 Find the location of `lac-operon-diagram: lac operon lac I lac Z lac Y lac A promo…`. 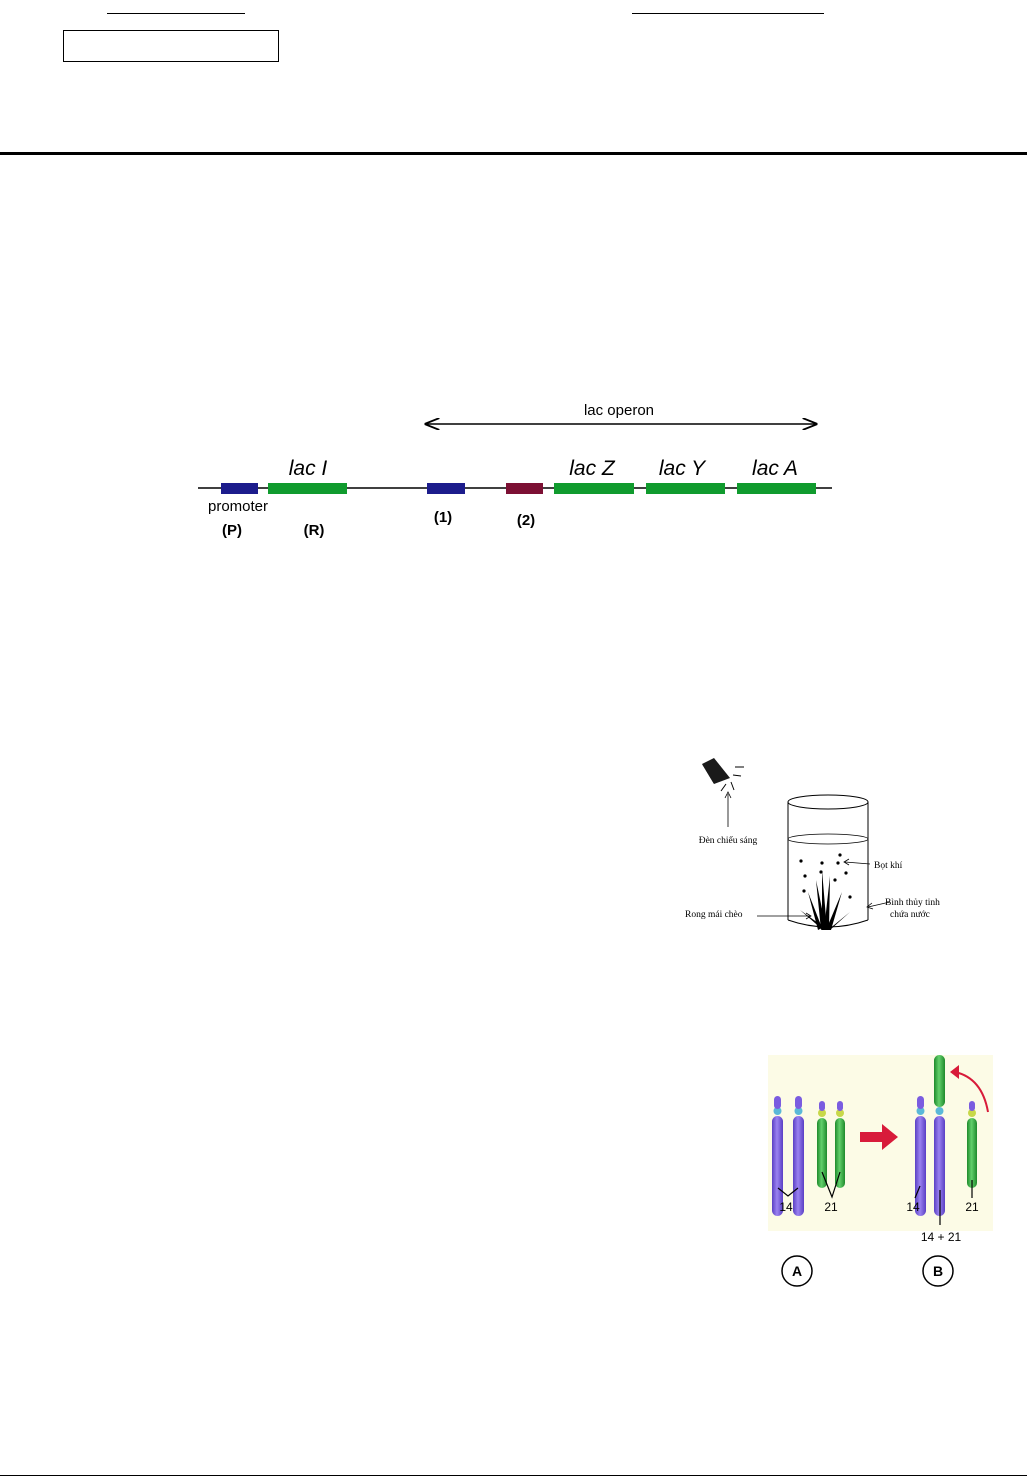

lac-operon-diagram: lac operon lac I lac Z lac Y lac A promo… is located at coordinates (515, 470).